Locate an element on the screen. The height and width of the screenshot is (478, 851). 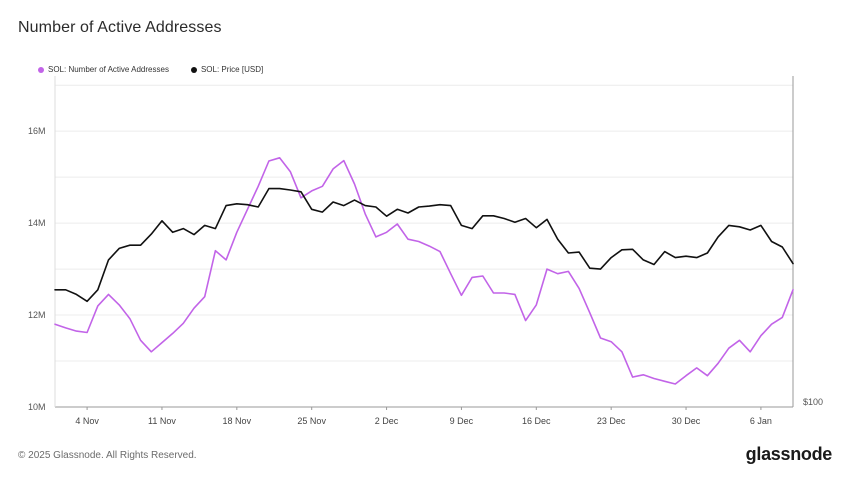
x-tick-label: 30 Dec is located at coordinates (686, 421).